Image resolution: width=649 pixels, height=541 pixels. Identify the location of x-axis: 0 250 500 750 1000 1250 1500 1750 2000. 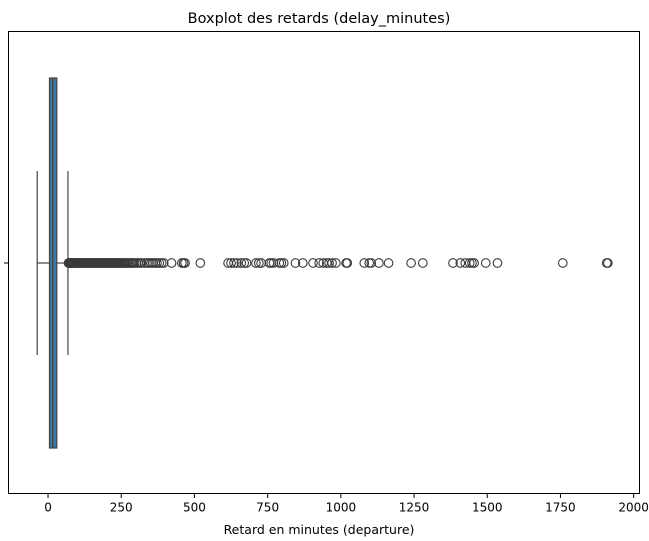
(346, 504).